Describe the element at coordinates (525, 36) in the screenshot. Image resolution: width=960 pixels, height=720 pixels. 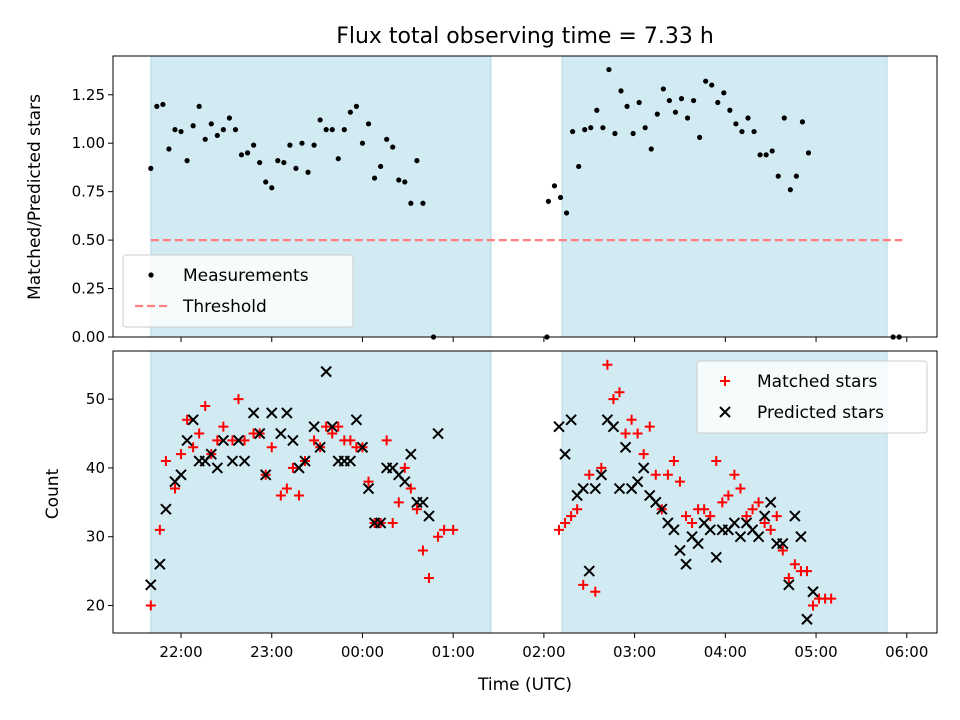
I see `chart-title: Flux total observing time = 7.33 h` at that location.